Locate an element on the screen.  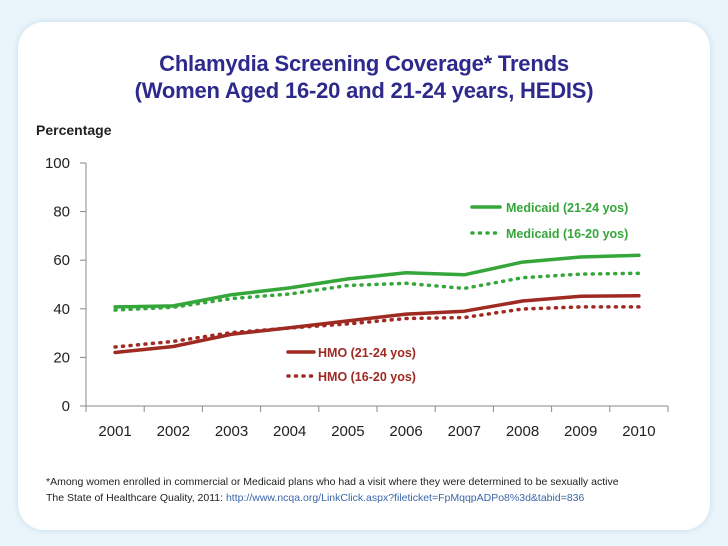
x-tick-label: 2005 is located at coordinates (347, 431).